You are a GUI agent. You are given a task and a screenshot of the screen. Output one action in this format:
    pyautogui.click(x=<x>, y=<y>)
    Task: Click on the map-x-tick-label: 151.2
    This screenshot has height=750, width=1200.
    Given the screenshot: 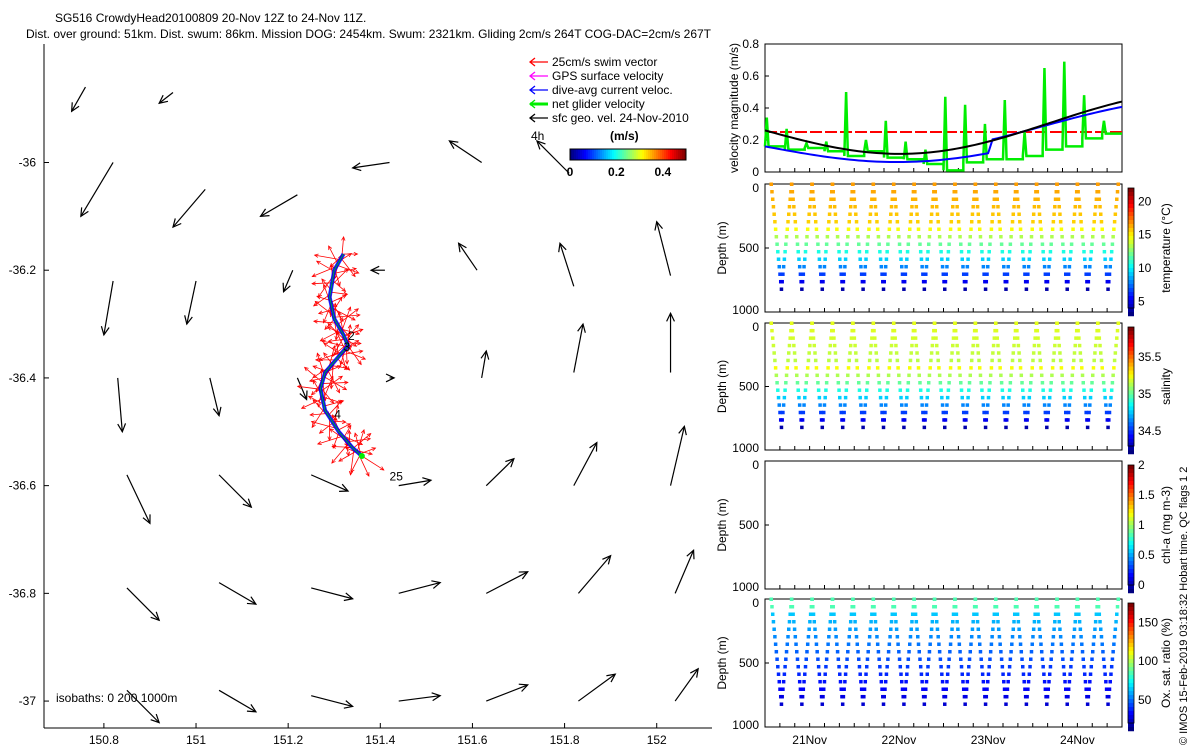 What is the action you would take?
    pyautogui.click(x=288, y=740)
    